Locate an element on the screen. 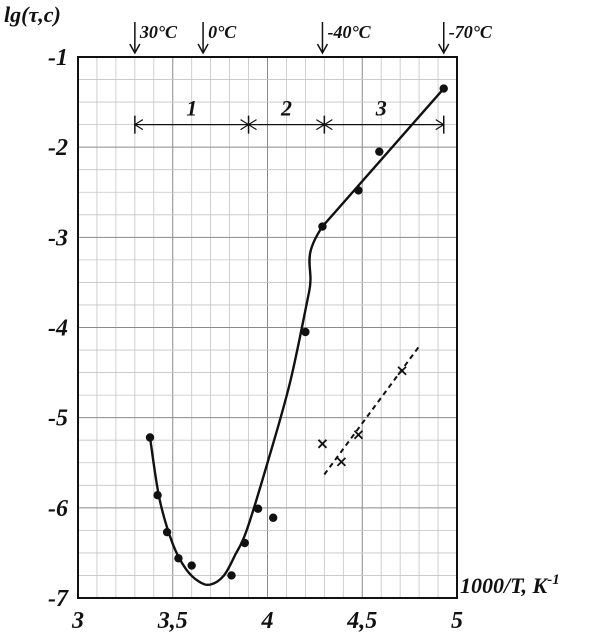  region-label: 3 is located at coordinates (381, 108).